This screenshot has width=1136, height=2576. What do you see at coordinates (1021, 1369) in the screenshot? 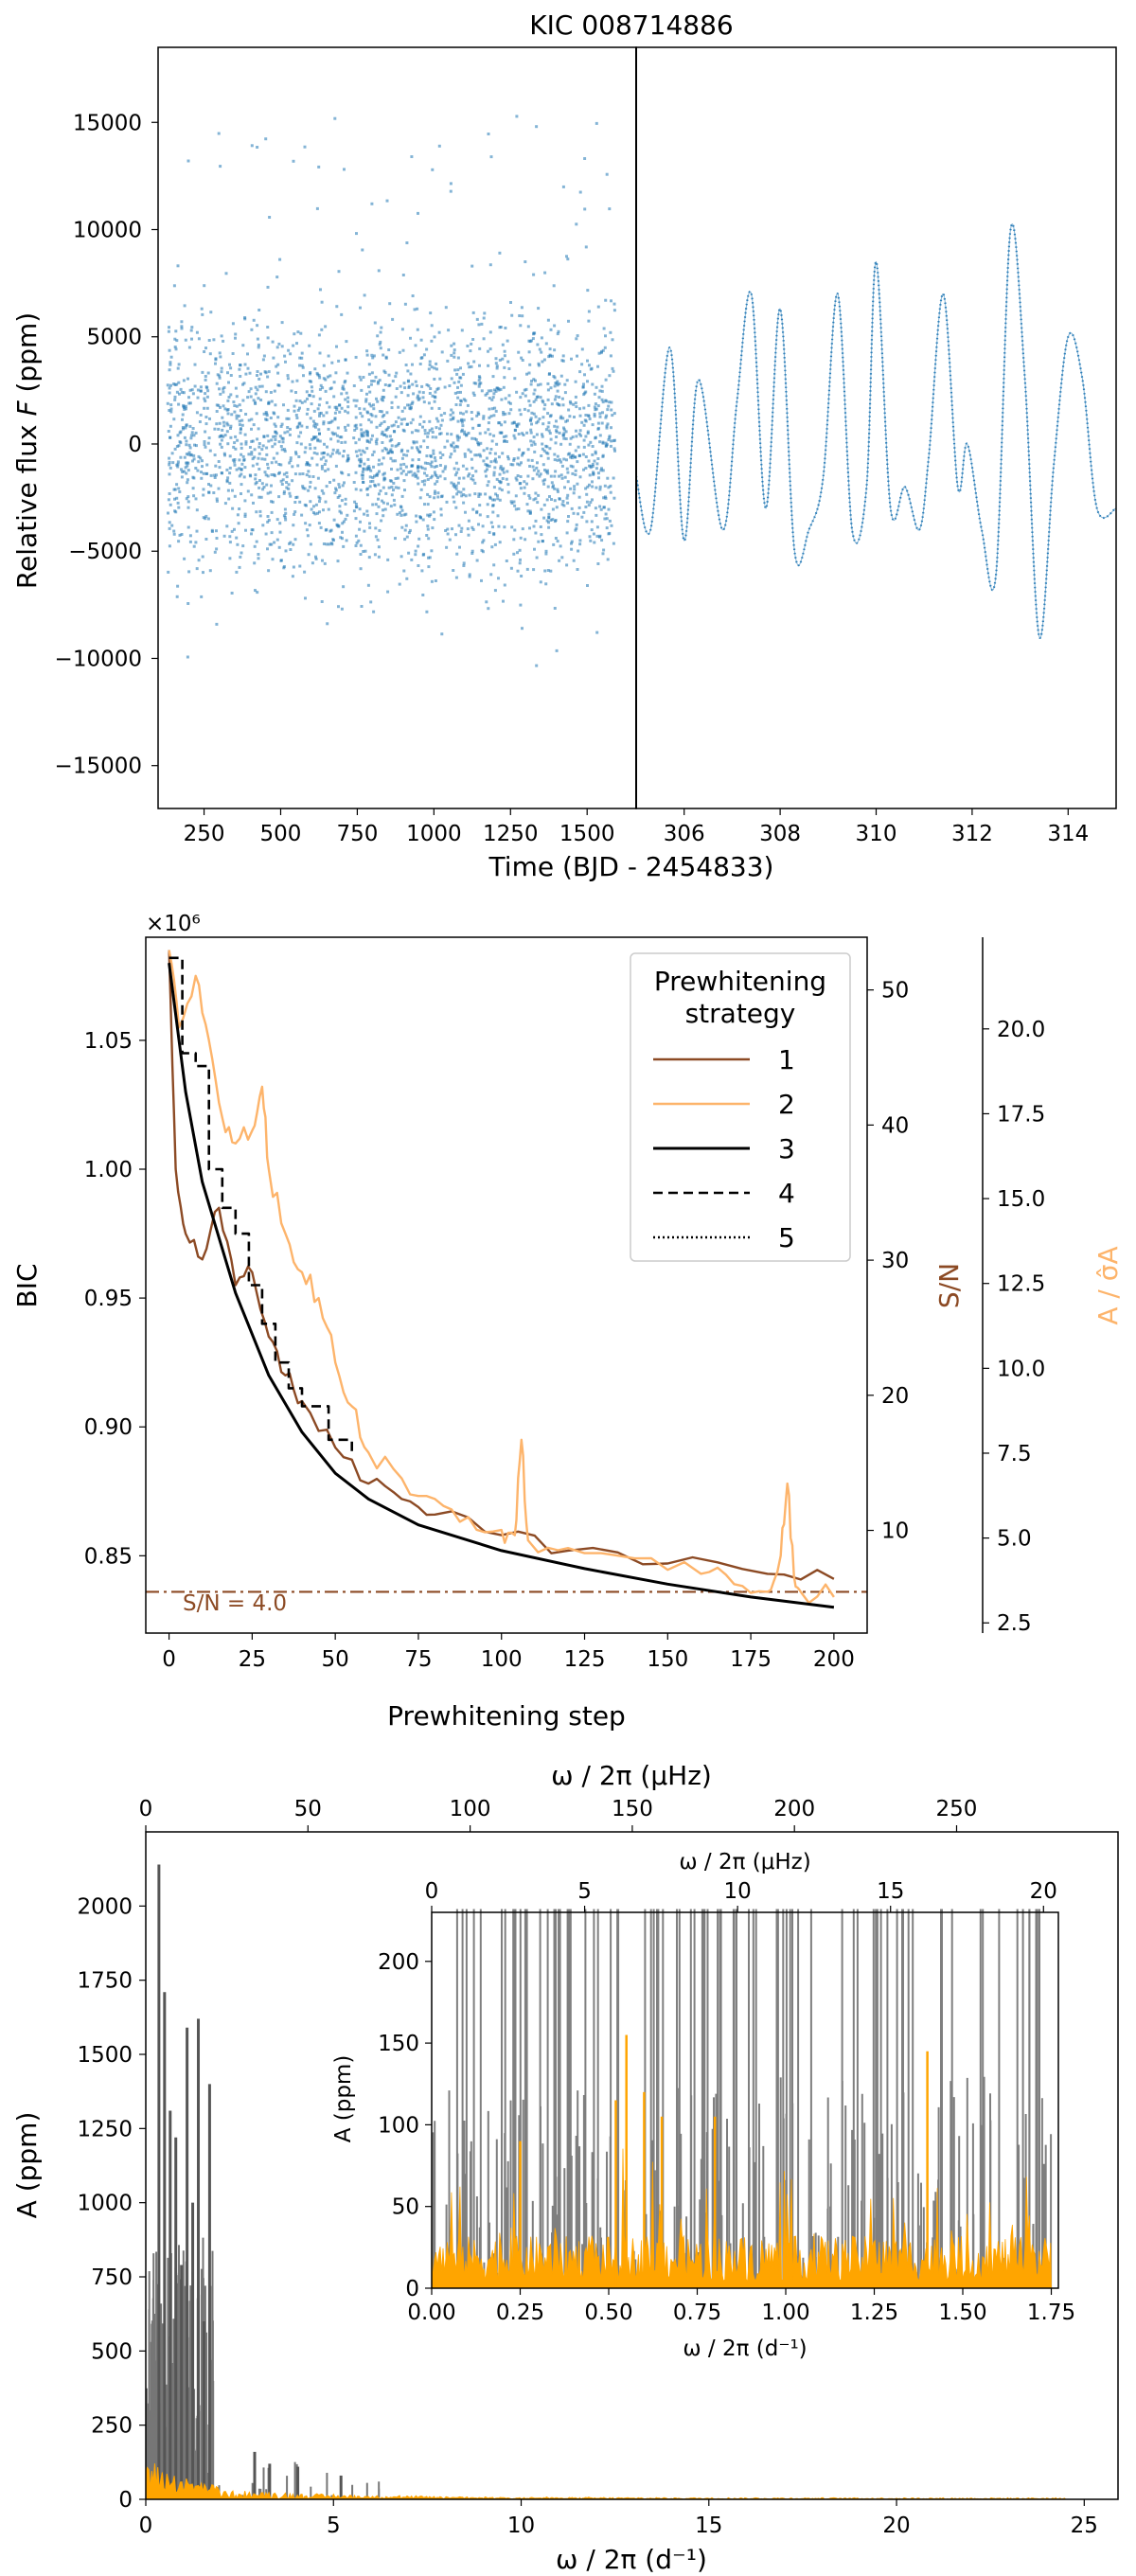
I see `amp-tick-label: 10.0` at bounding box center [1021, 1369].